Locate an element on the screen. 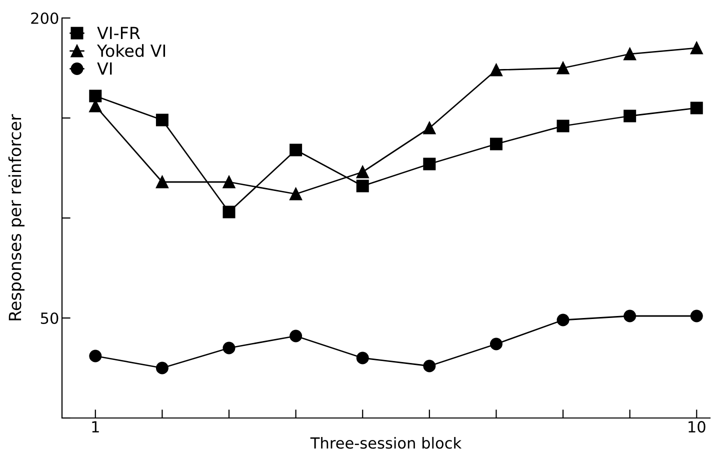 This screenshot has height=455, width=713. legend-label: VI is located at coordinates (104, 68).